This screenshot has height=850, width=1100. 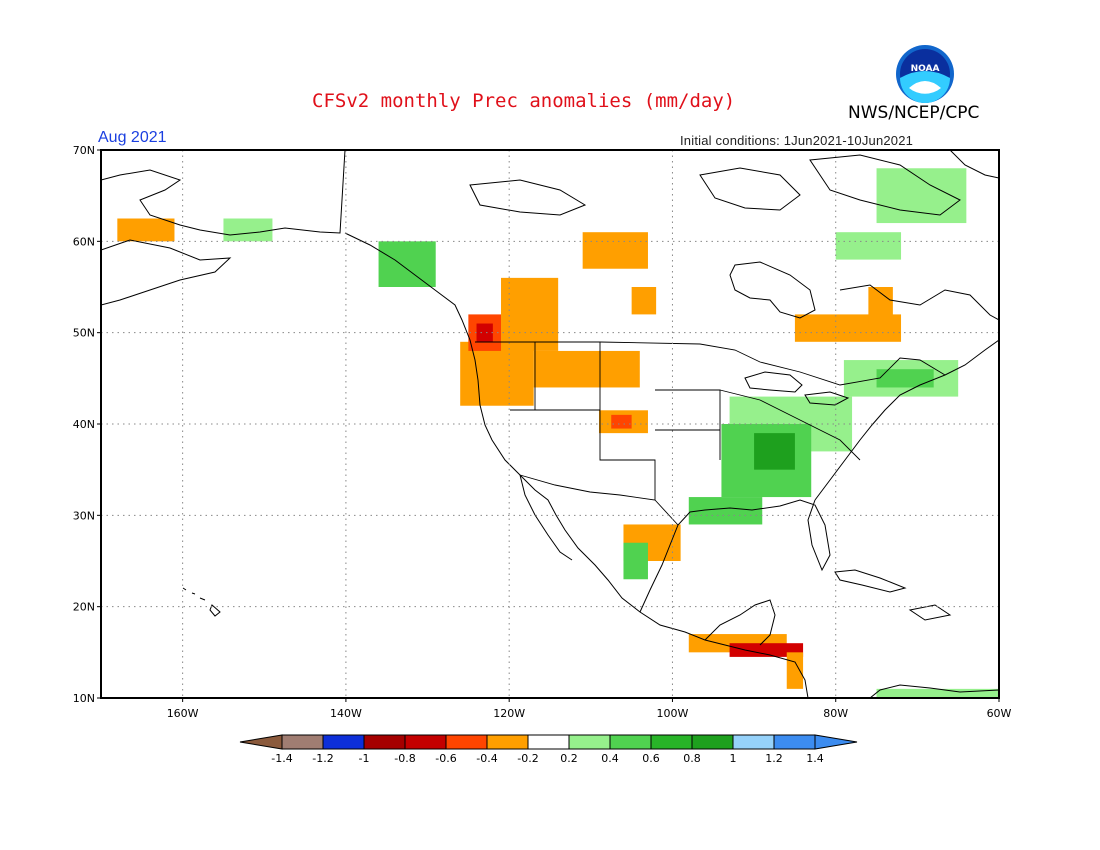 What do you see at coordinates (527, 758) in the screenshot?
I see `colorbar-label: -0.2` at bounding box center [527, 758].